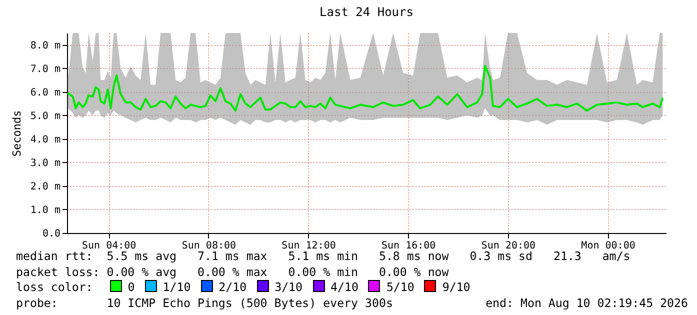  I want to click on text: 9/10, so click(456, 287).